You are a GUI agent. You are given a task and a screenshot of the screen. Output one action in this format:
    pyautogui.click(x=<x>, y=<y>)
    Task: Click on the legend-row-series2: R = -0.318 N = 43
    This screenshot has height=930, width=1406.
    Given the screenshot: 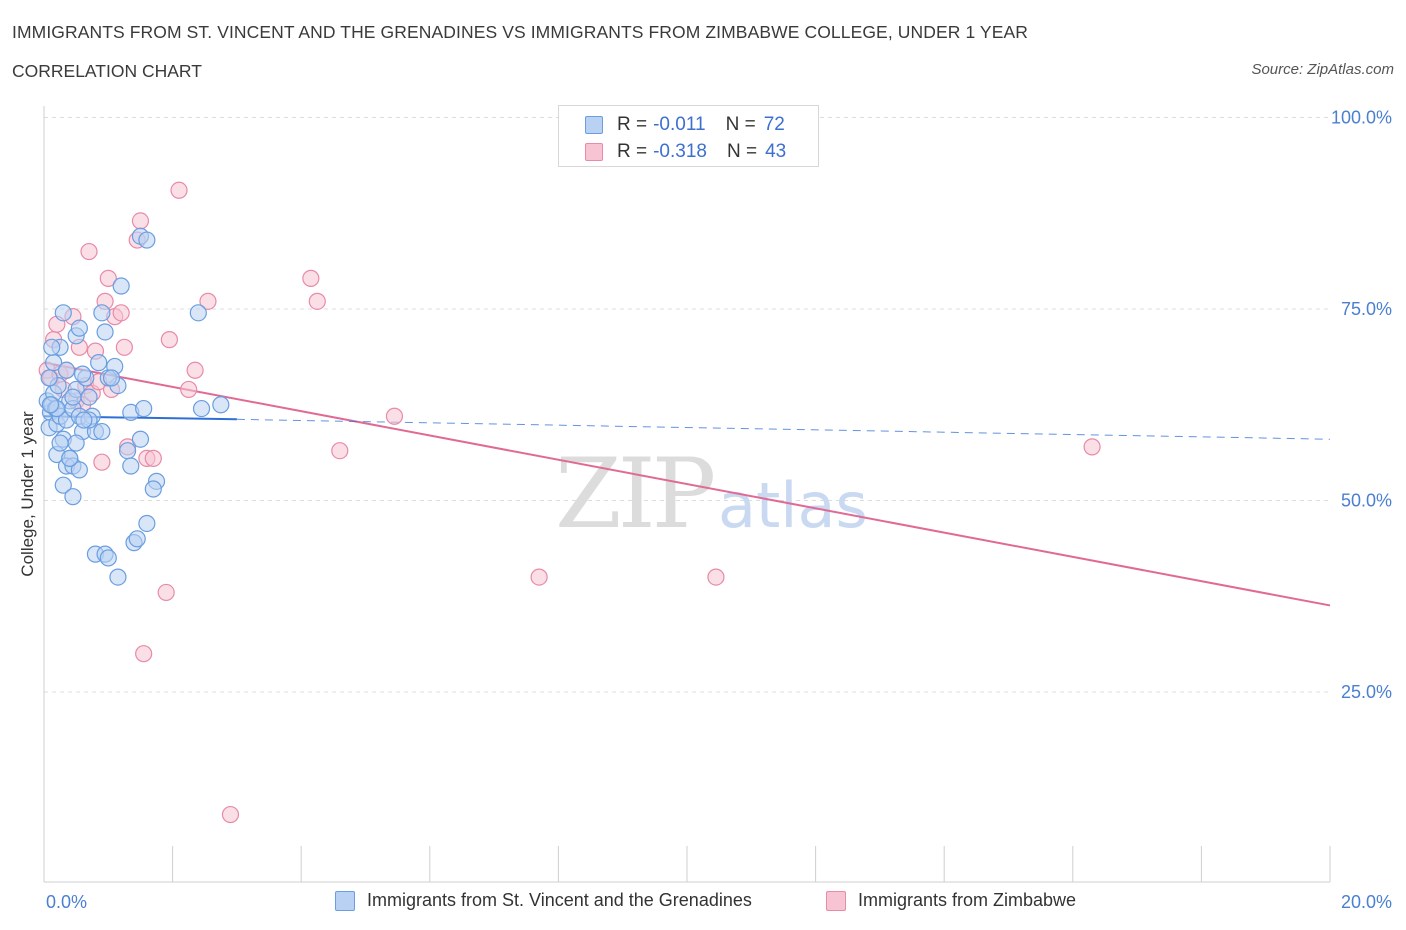 What is the action you would take?
    pyautogui.click(x=685, y=152)
    